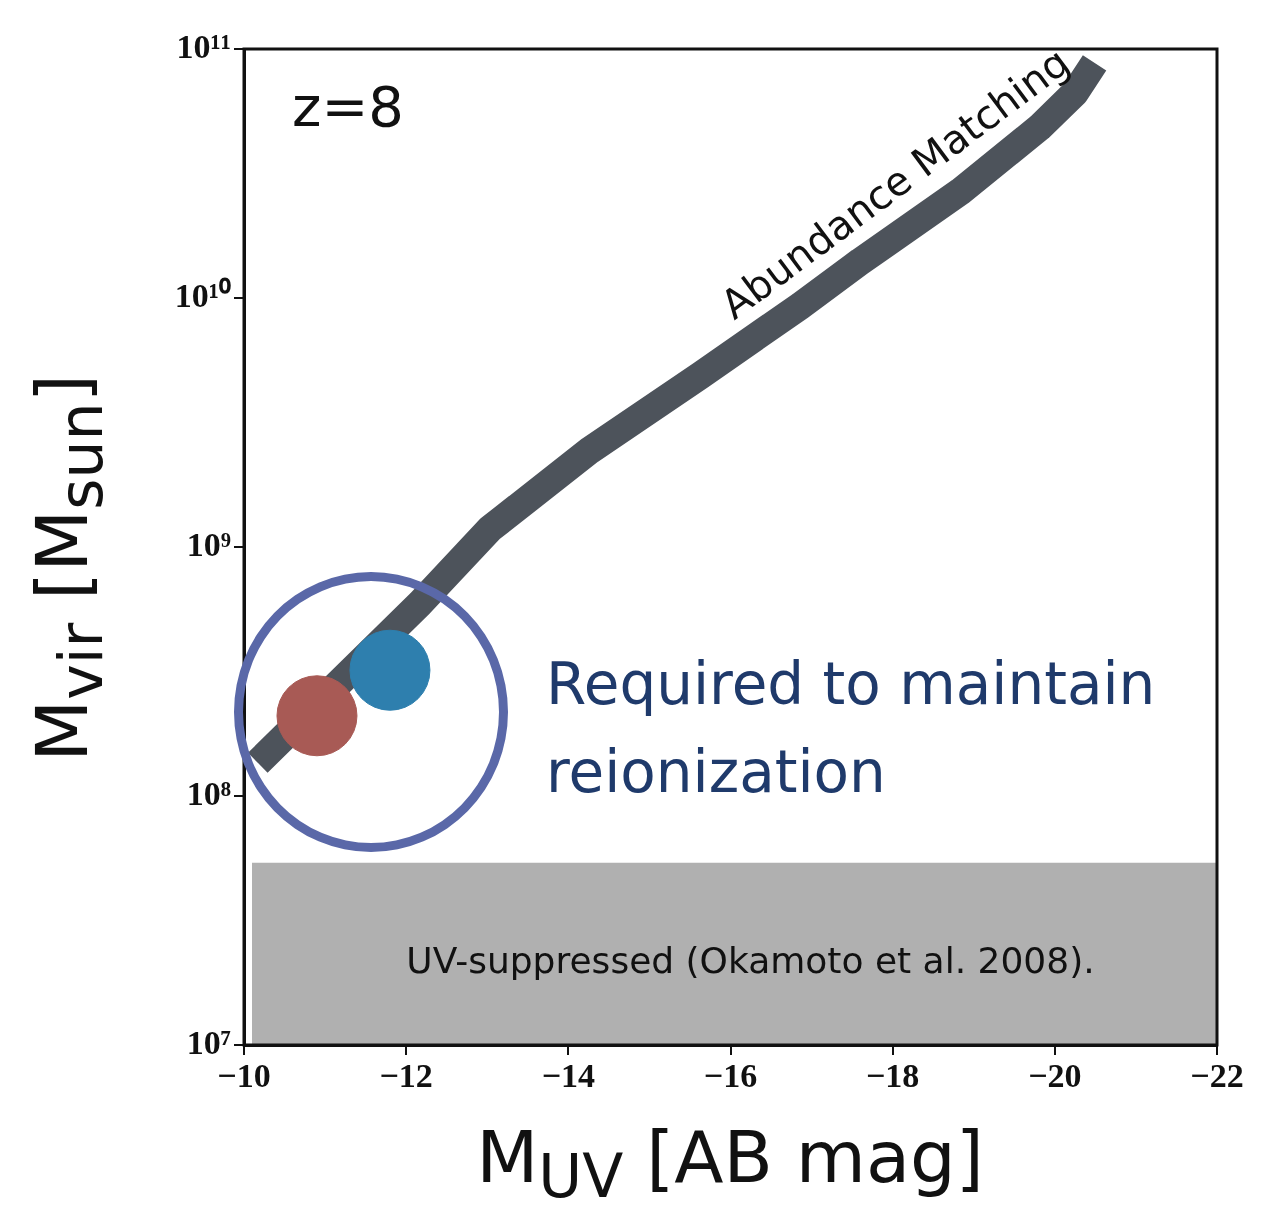 The image size is (1271, 1226). Describe the element at coordinates (348, 106) in the screenshot. I see `annotation: z=8` at that location.